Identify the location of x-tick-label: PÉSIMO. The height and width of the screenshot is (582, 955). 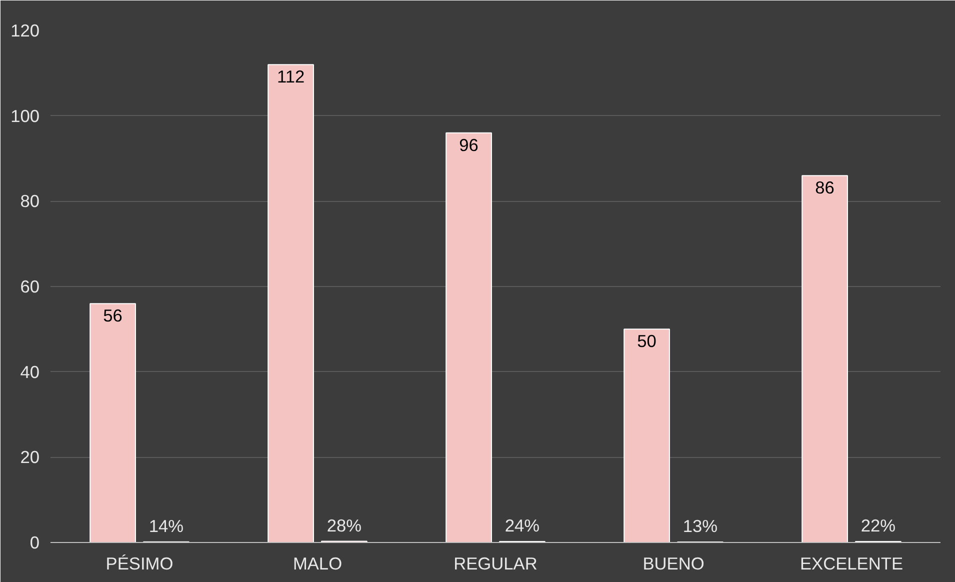
(140, 564).